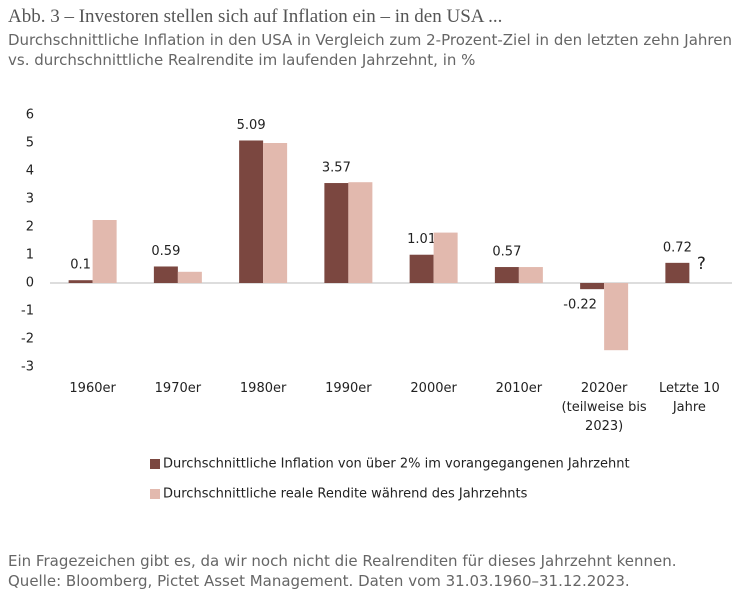 This screenshot has height=597, width=745. Describe the element at coordinates (27, 367) in the screenshot. I see `y-tick-label: -3` at that location.